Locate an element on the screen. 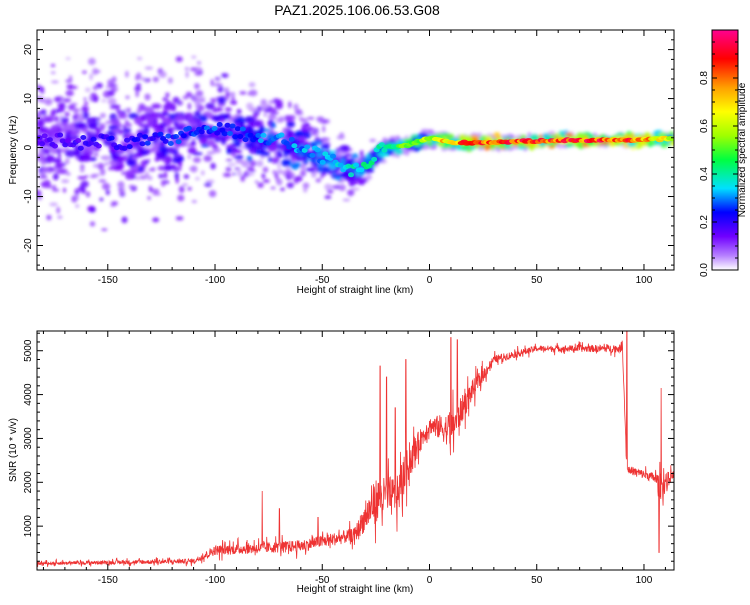 The image size is (750, 605). spectrogram-core-layer is located at coordinates (355, 150).